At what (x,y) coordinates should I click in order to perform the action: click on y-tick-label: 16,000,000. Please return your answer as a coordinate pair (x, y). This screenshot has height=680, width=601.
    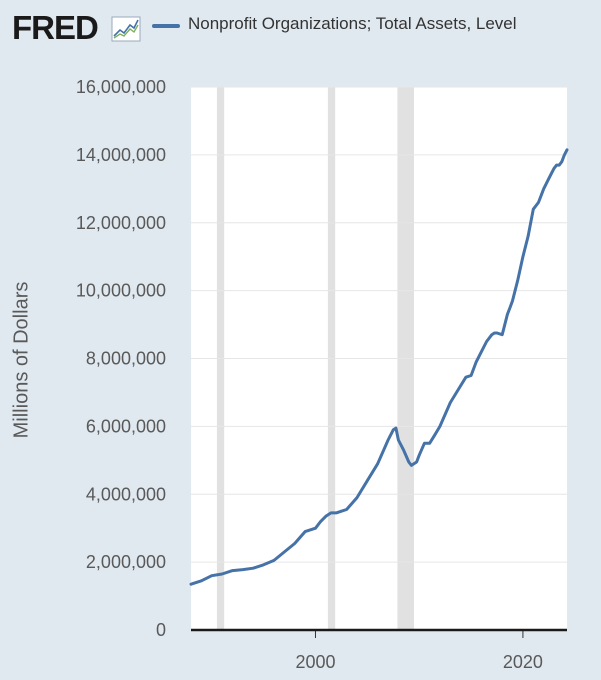
    Looking at the image, I should click on (121, 87).